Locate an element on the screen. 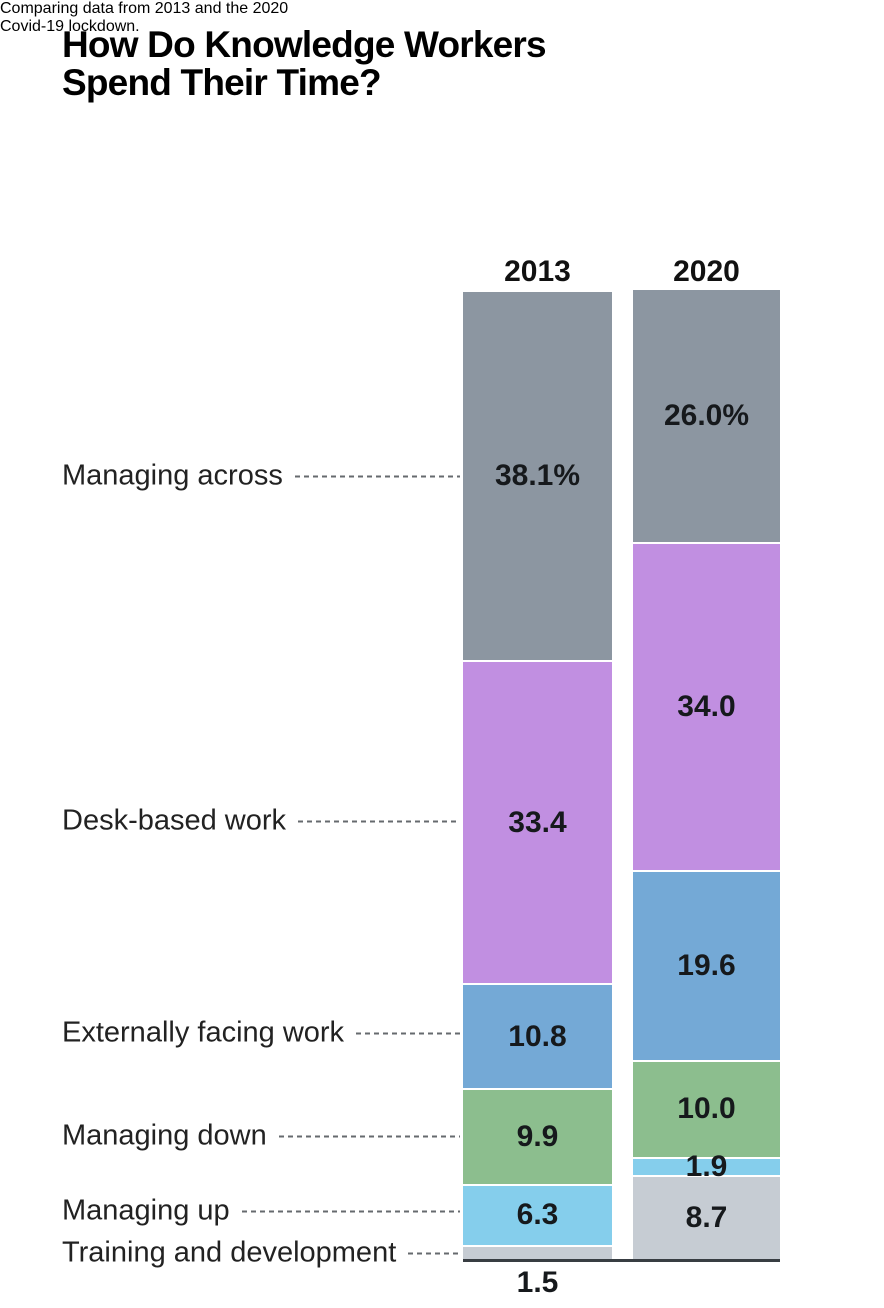 The image size is (884, 1308). chart-subtitle-line-1: Comparing data from 2013 and the 2020 is located at coordinates (144, 8).